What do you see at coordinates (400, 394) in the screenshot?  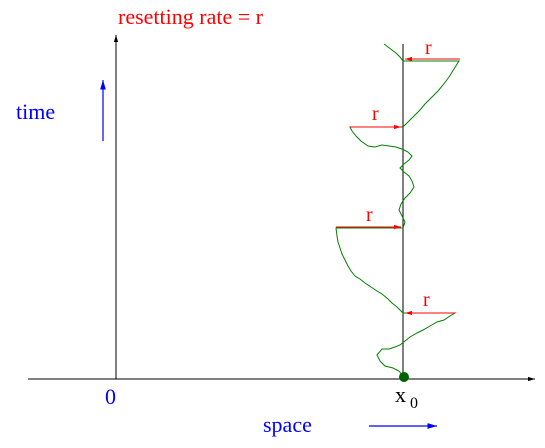 I see `position-label-x: x` at bounding box center [400, 394].